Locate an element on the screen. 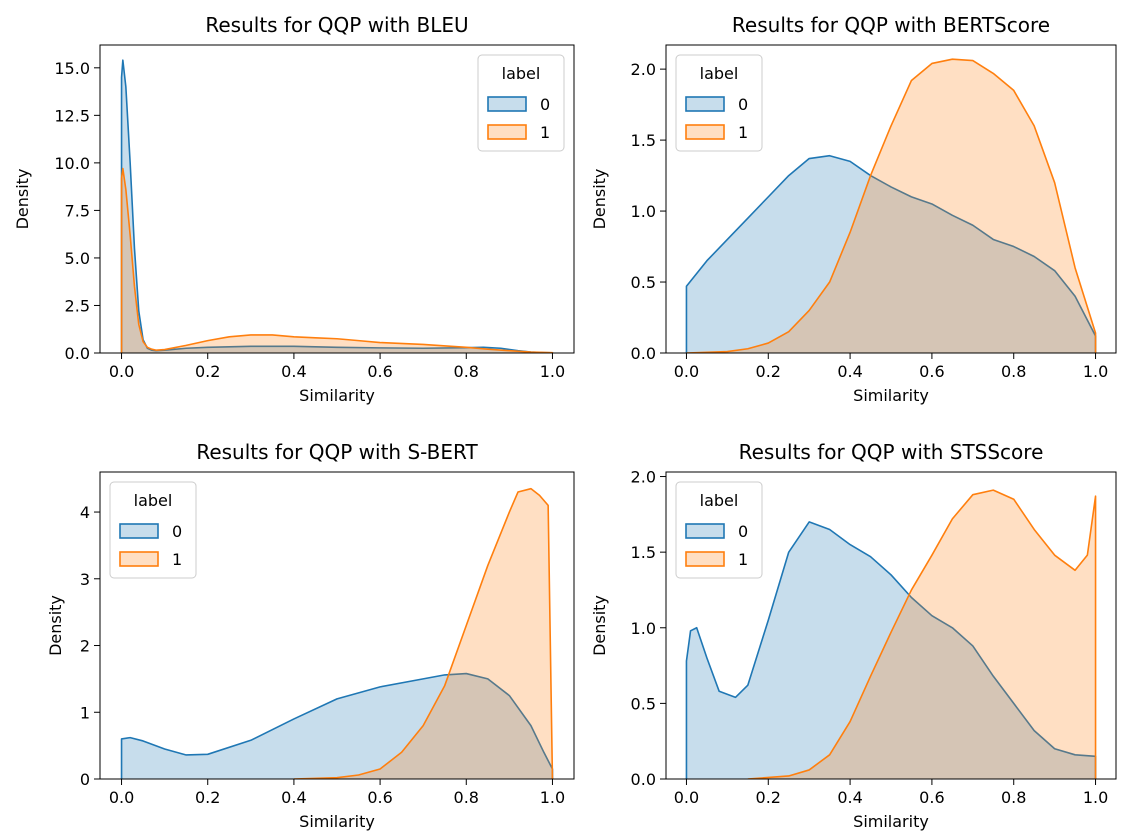 The image size is (1135, 840). y-tick-label: 15.0 is located at coordinates (72, 68).